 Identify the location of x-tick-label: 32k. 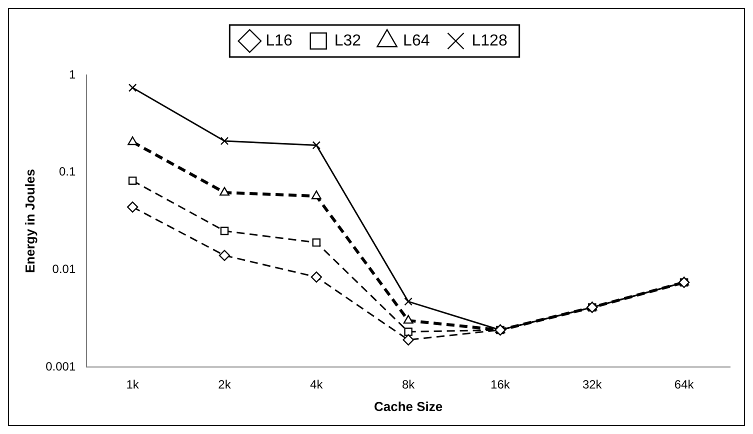
(592, 385).